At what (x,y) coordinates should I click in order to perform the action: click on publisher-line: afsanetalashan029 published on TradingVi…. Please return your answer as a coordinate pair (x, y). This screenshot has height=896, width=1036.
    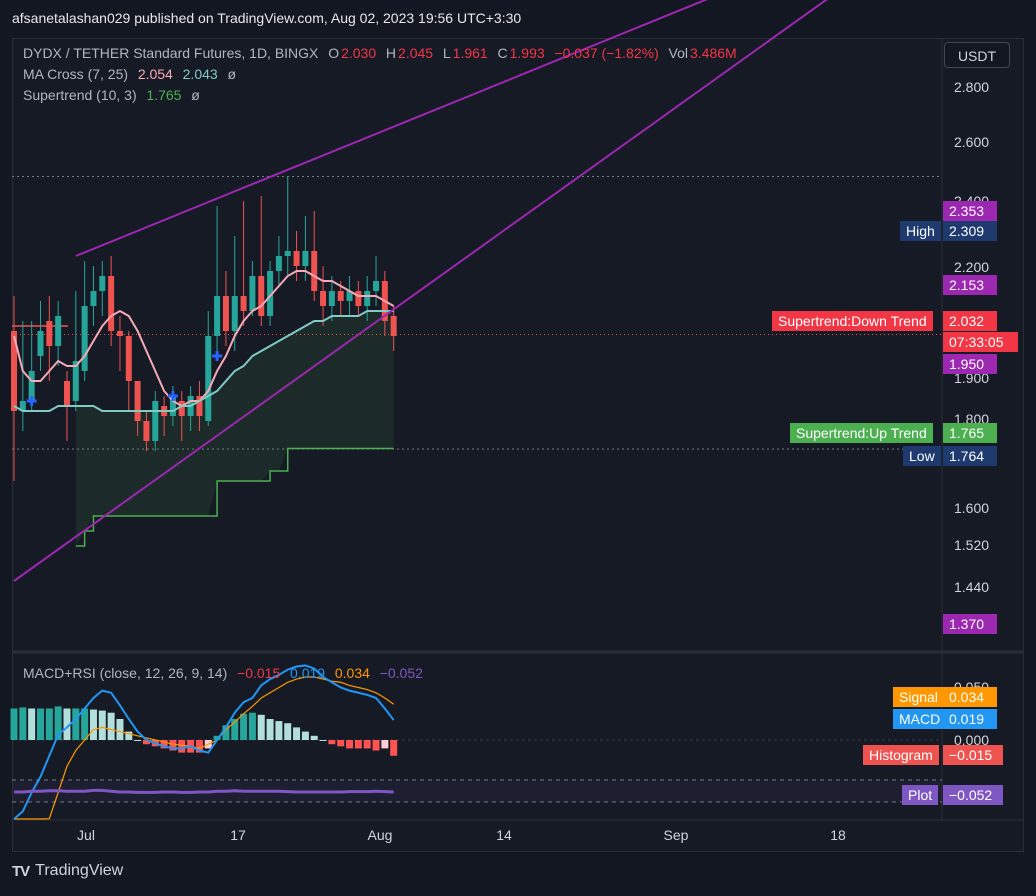
    Looking at the image, I should click on (267, 18).